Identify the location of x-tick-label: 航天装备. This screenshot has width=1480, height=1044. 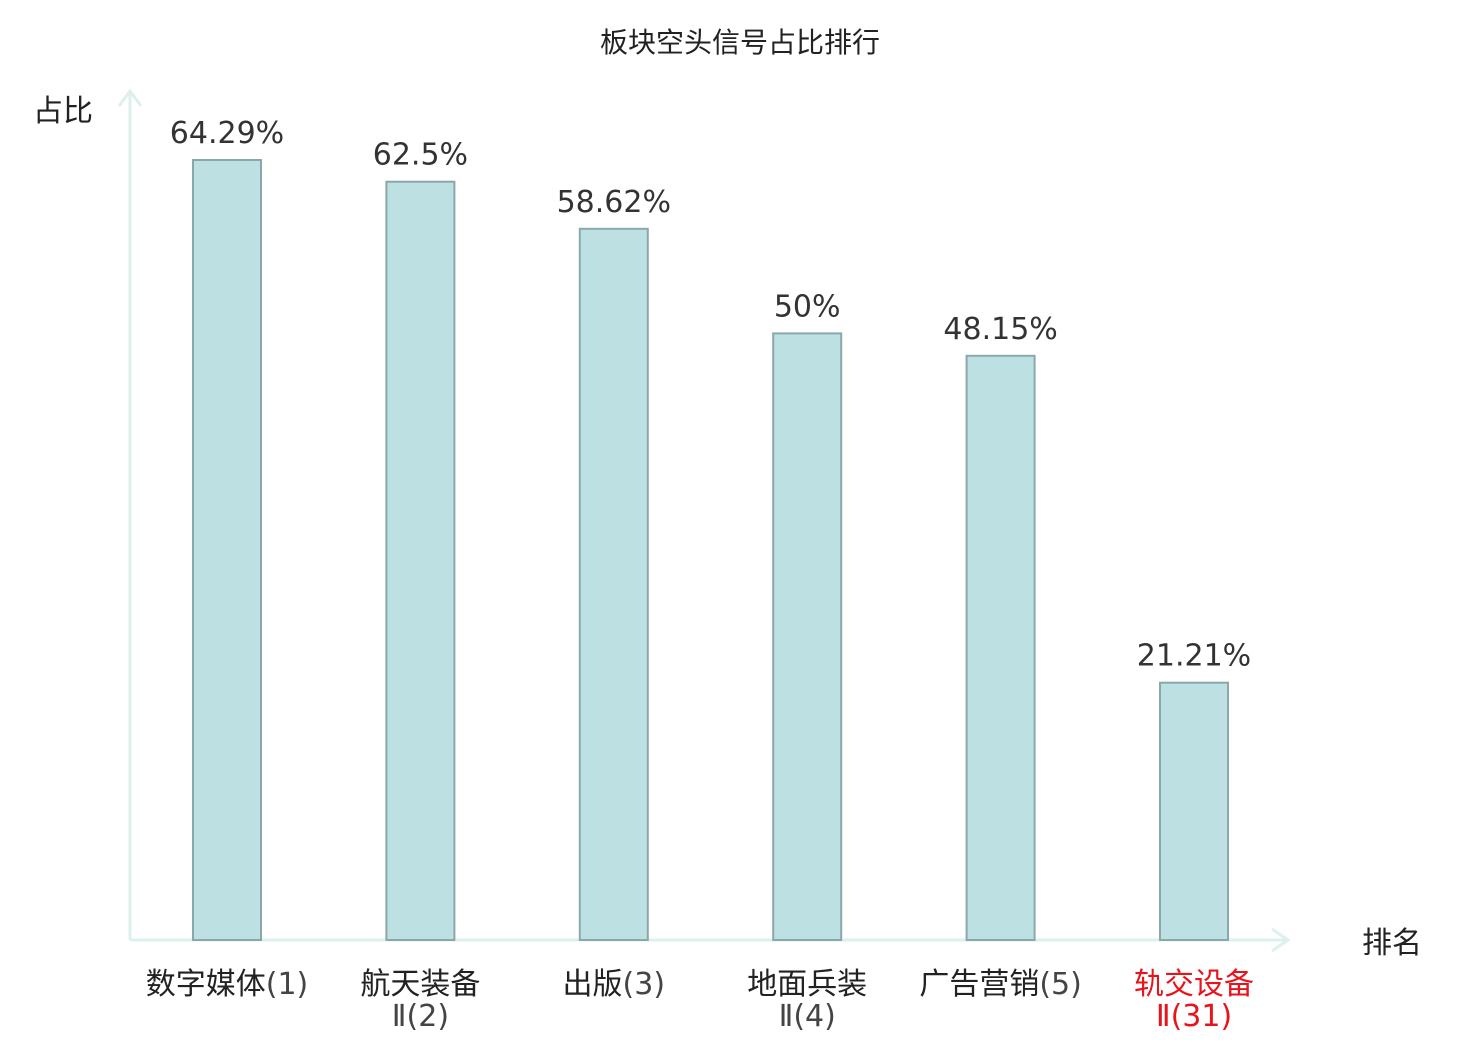
(420, 984).